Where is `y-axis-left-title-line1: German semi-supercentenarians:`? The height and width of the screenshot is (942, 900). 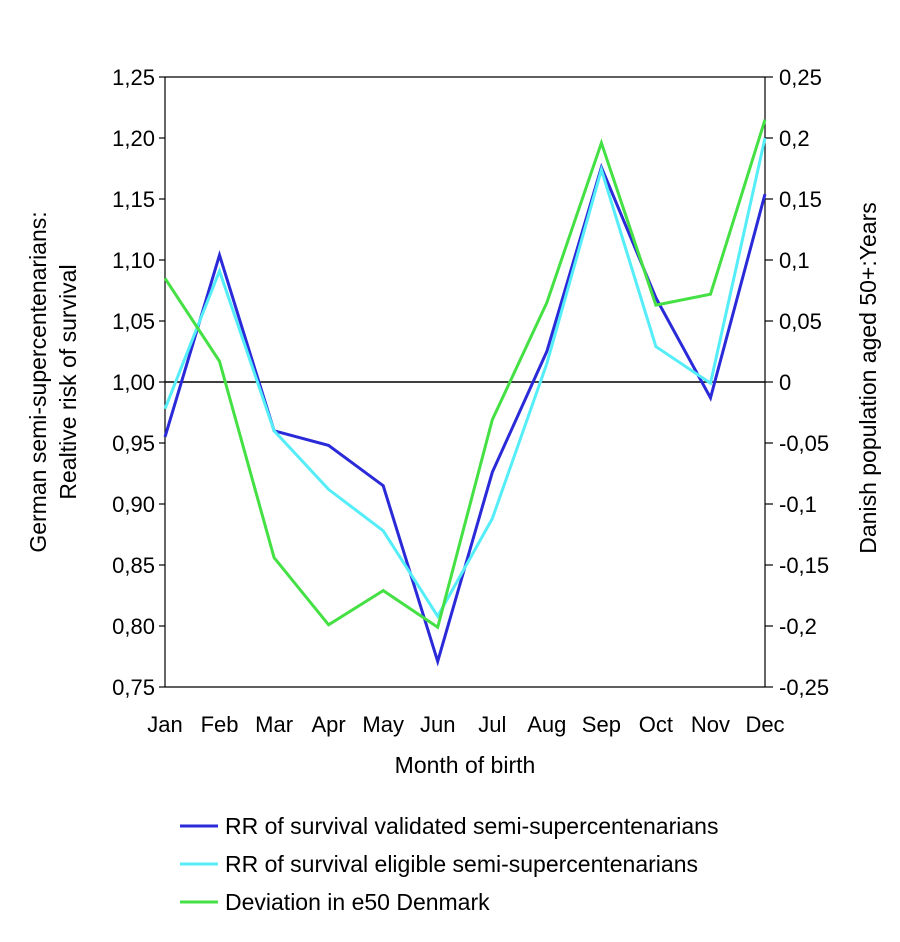 y-axis-left-title-line1: German semi-supercentenarians: is located at coordinates (38, 381).